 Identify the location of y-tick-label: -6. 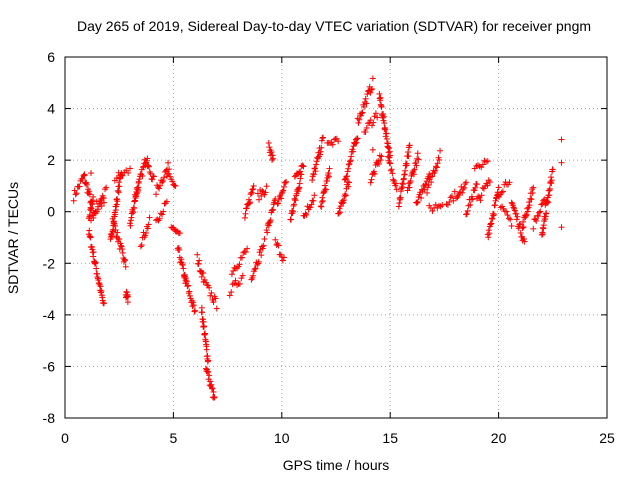
(49, 366).